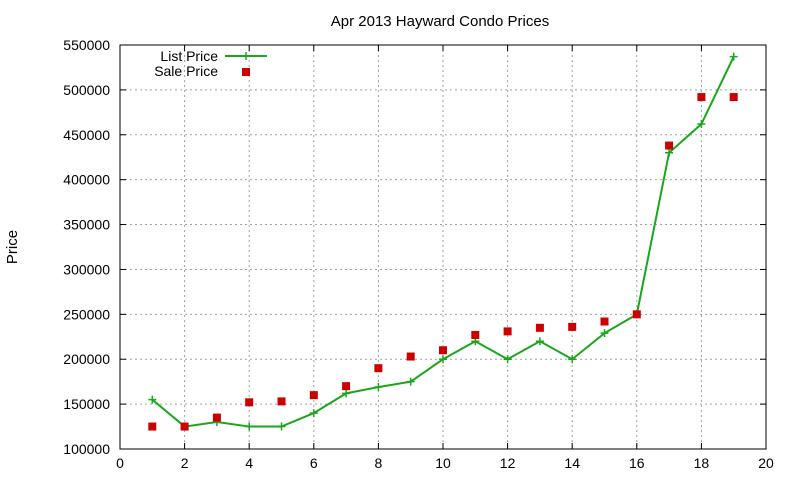 Image resolution: width=800 pixels, height=480 pixels. Describe the element at coordinates (379, 463) in the screenshot. I see `x-tick-label: 8` at that location.